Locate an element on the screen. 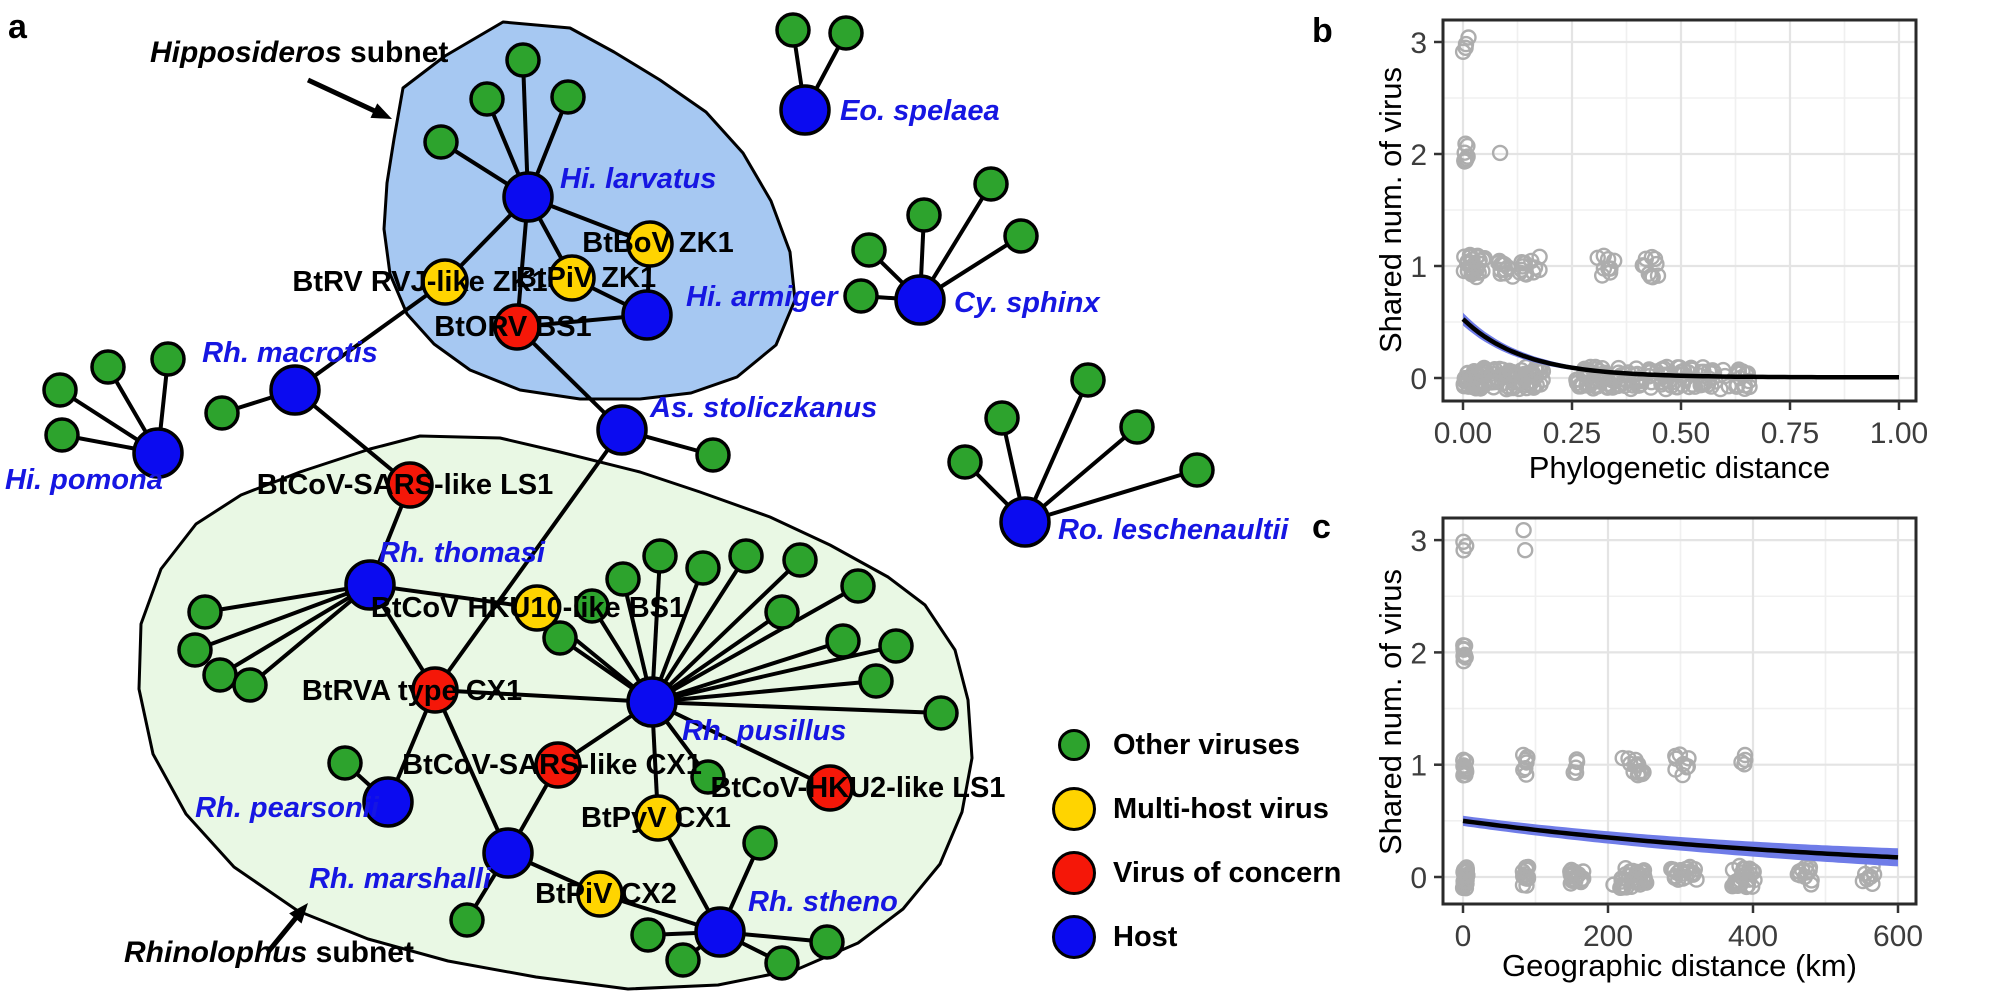 The image size is (2000, 991). edge-rh_marshalli-btrva_cx1 is located at coordinates (471, 771).